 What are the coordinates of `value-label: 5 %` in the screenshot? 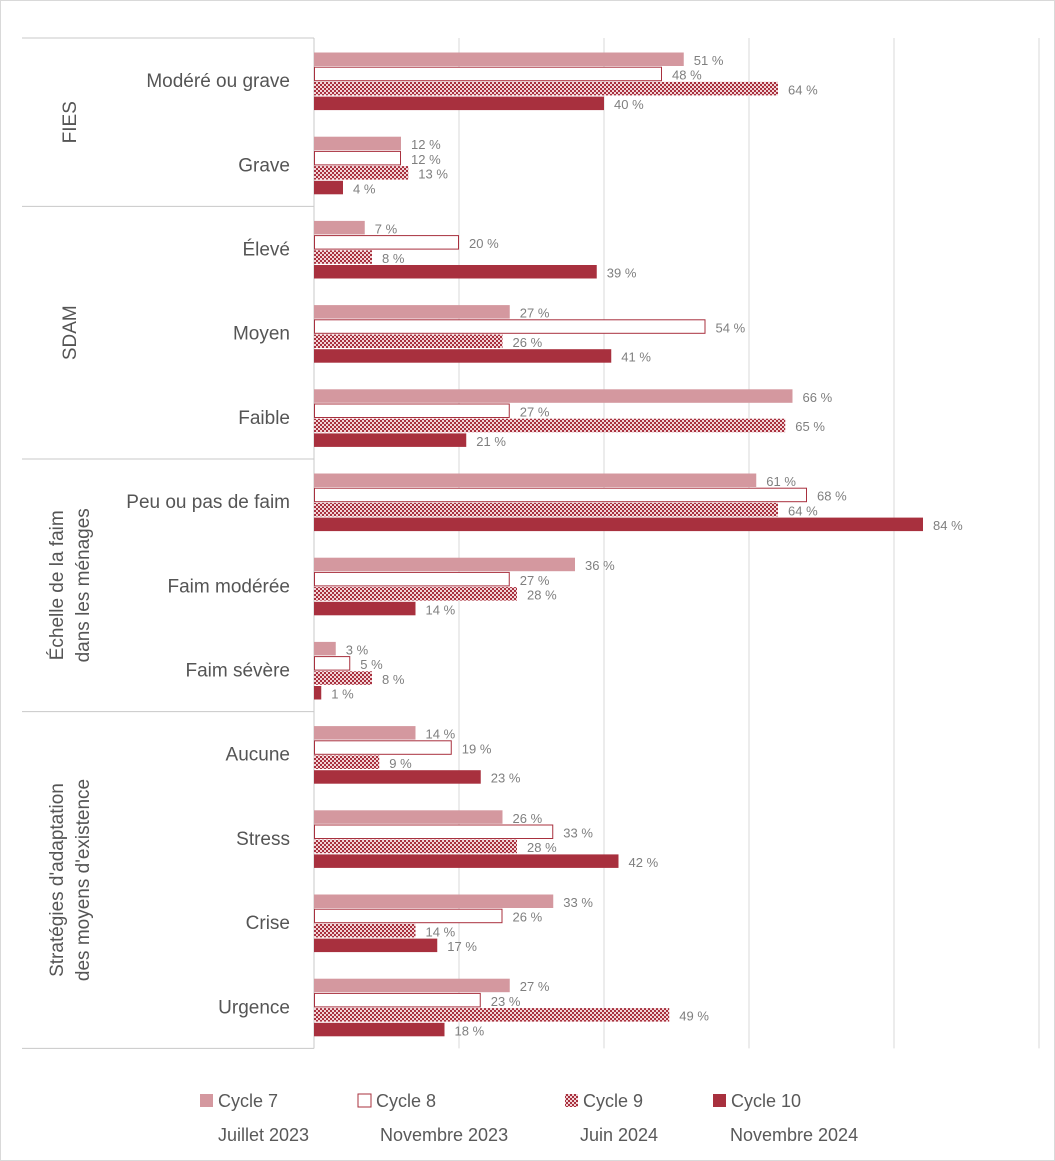 It's located at (371, 664).